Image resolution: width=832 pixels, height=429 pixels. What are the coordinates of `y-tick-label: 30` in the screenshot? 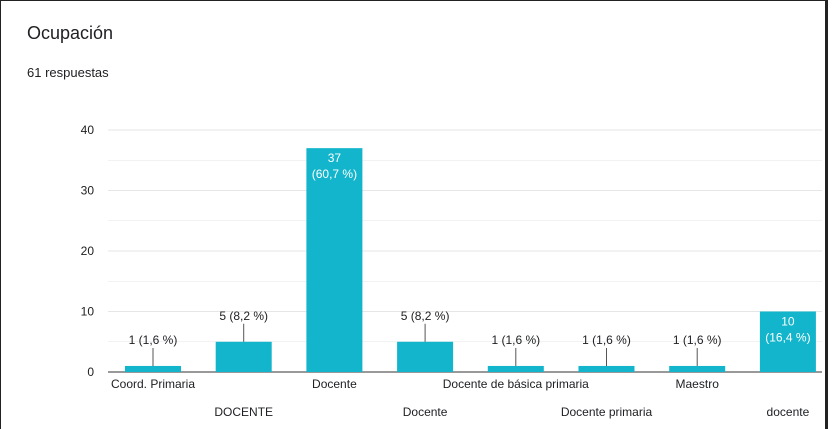 It's located at (88, 191).